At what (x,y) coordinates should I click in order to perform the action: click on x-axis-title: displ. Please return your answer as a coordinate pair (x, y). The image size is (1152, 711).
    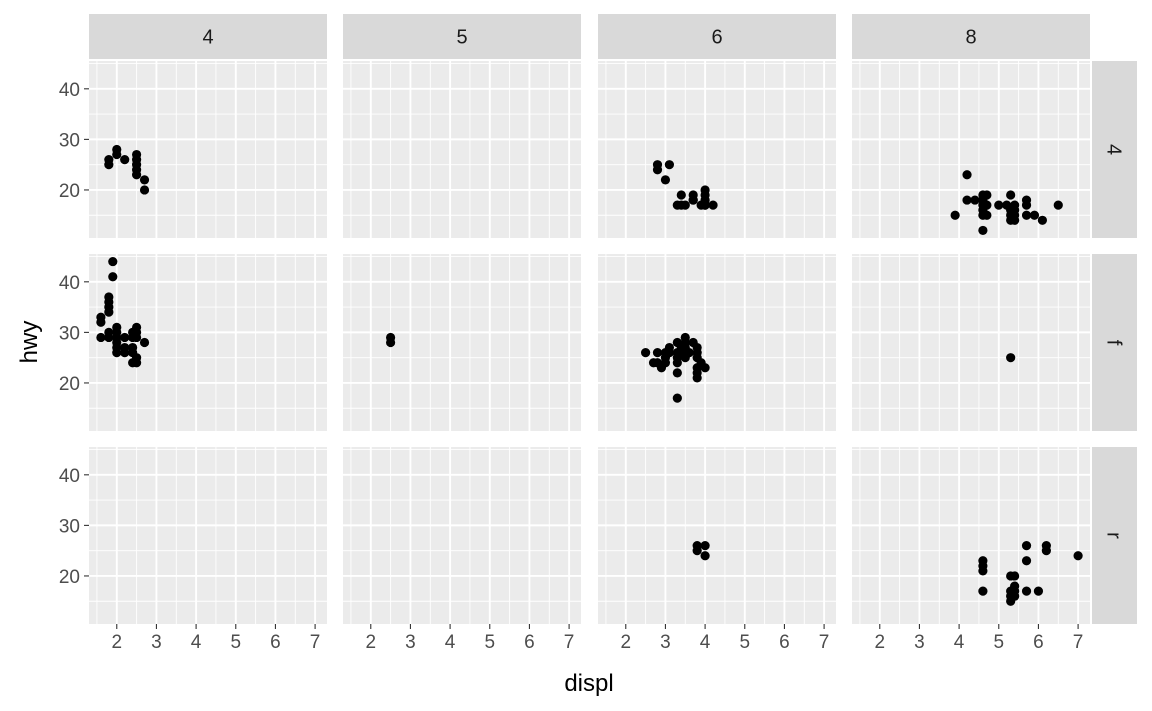
    Looking at the image, I should click on (588, 683).